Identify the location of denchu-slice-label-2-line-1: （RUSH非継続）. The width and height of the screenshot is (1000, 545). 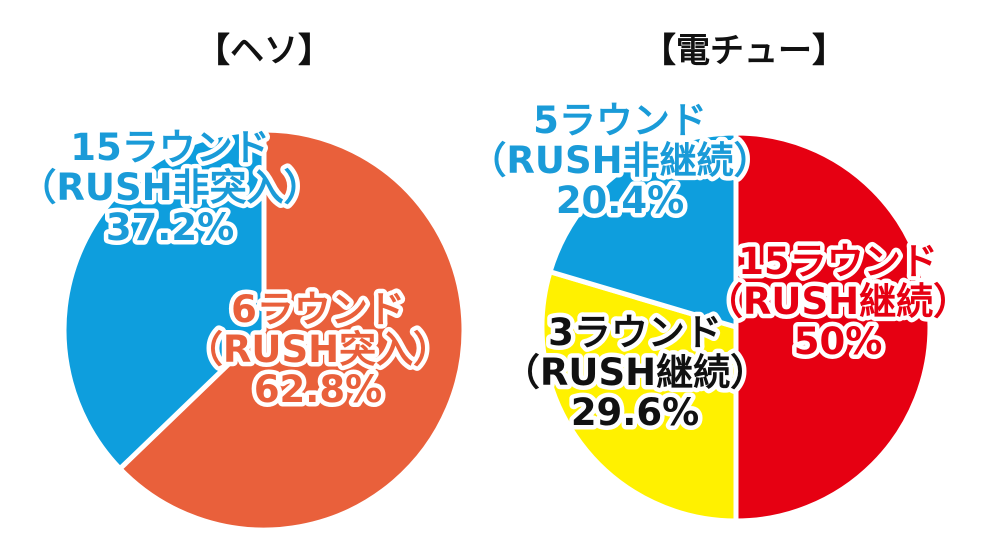
(619, 160).